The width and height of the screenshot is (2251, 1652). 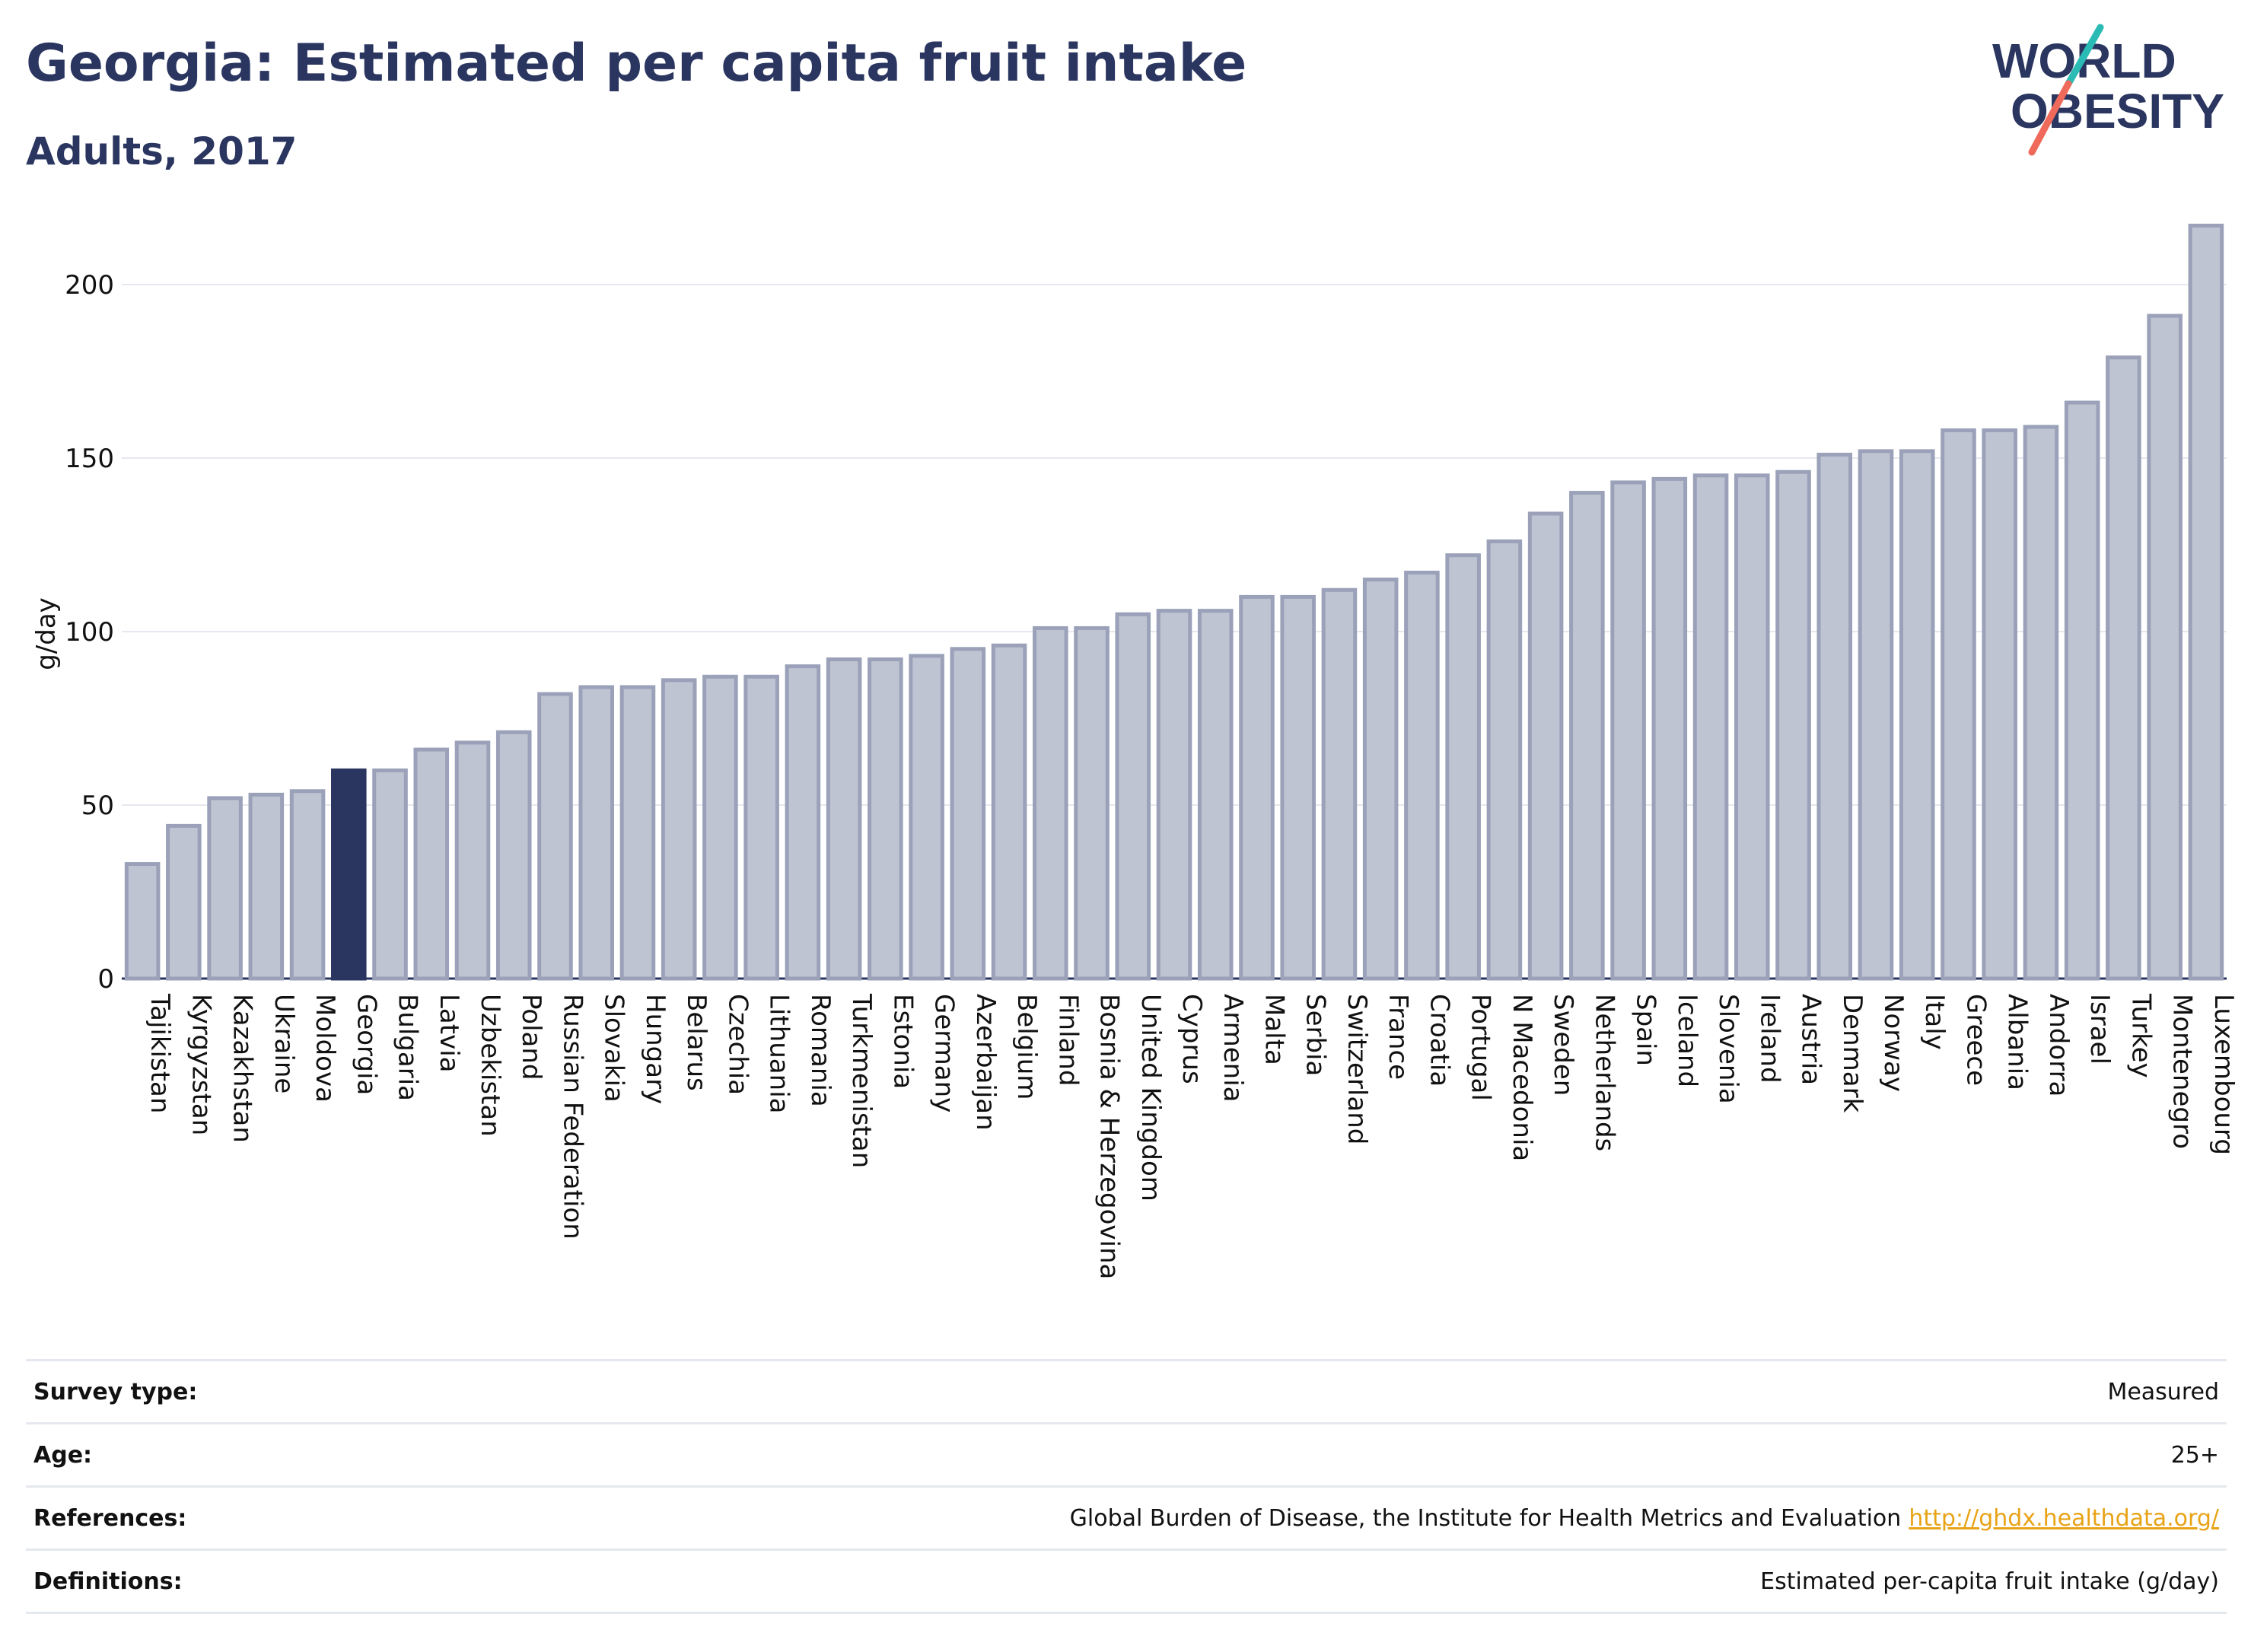 What do you see at coordinates (1298, 787) in the screenshot?
I see `bar-serbia` at bounding box center [1298, 787].